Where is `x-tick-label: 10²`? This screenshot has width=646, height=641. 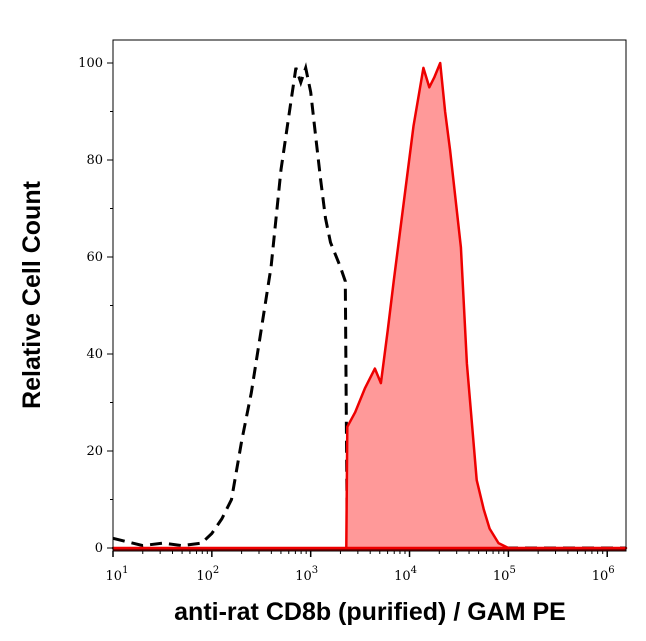
x-tick-label: 10² is located at coordinates (207, 574).